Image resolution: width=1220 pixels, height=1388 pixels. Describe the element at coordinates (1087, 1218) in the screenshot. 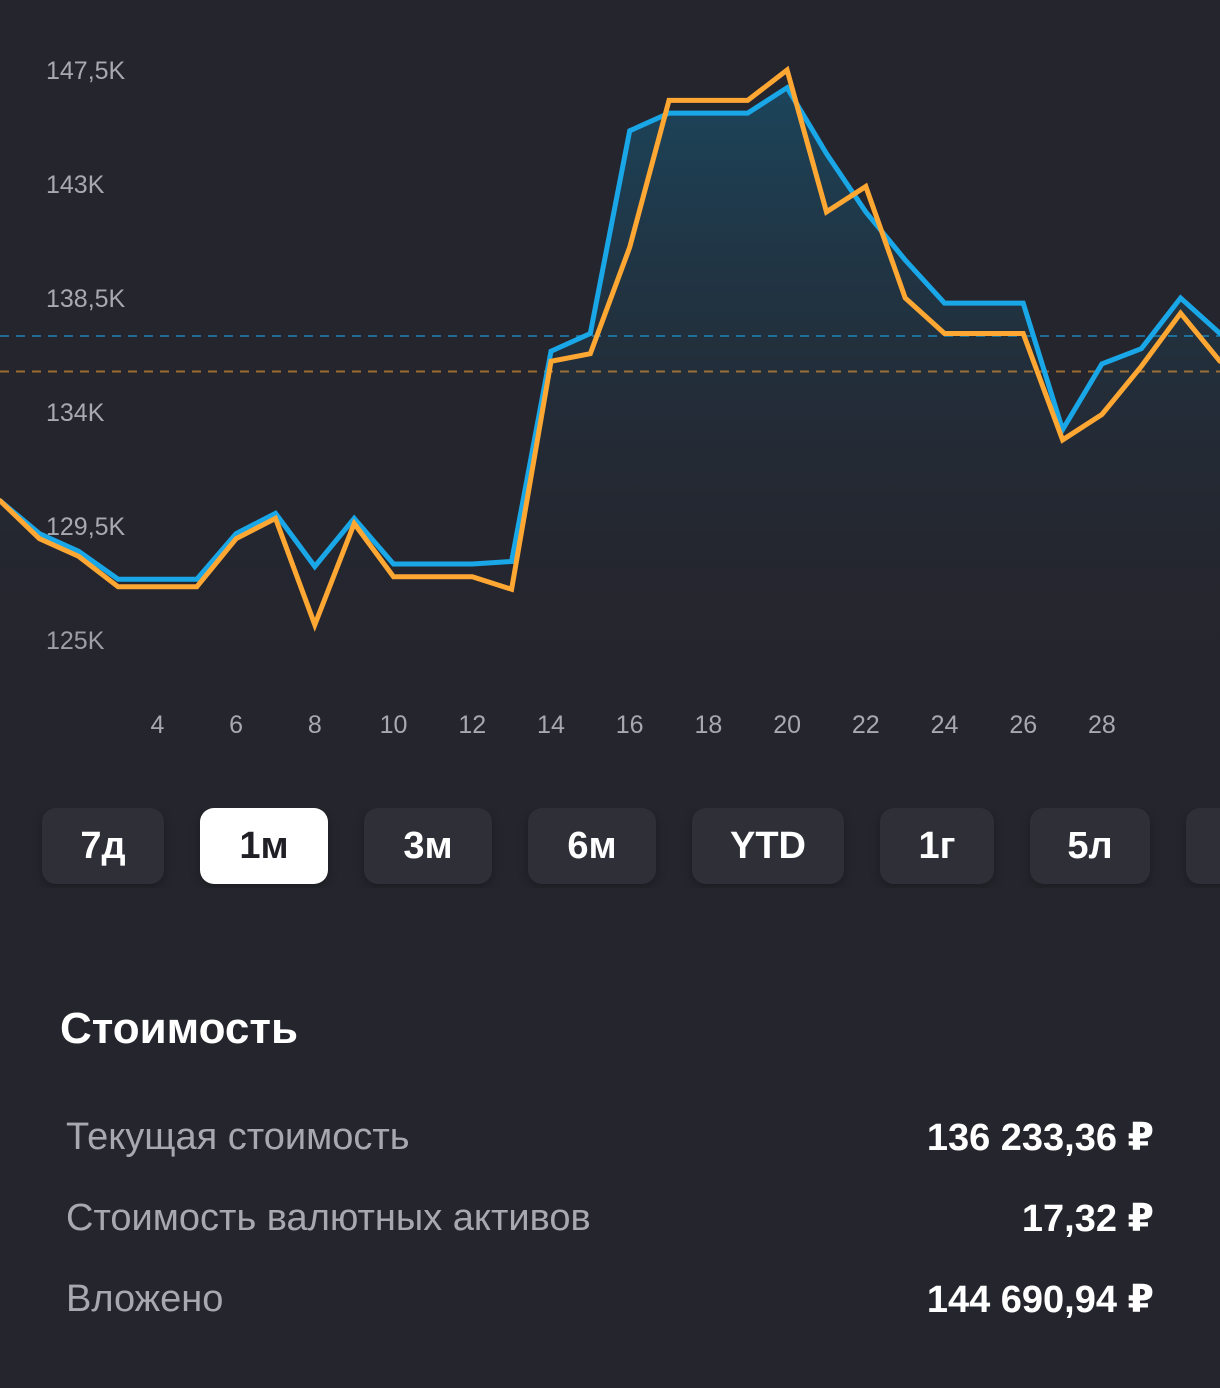

I see `summary-value: 17,32 ₽` at that location.